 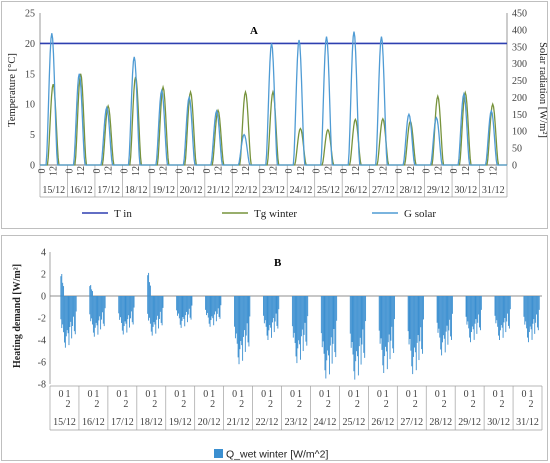 What do you see at coordinates (151, 422) in the screenshot?
I see `day-label: 18/12` at bounding box center [151, 422].